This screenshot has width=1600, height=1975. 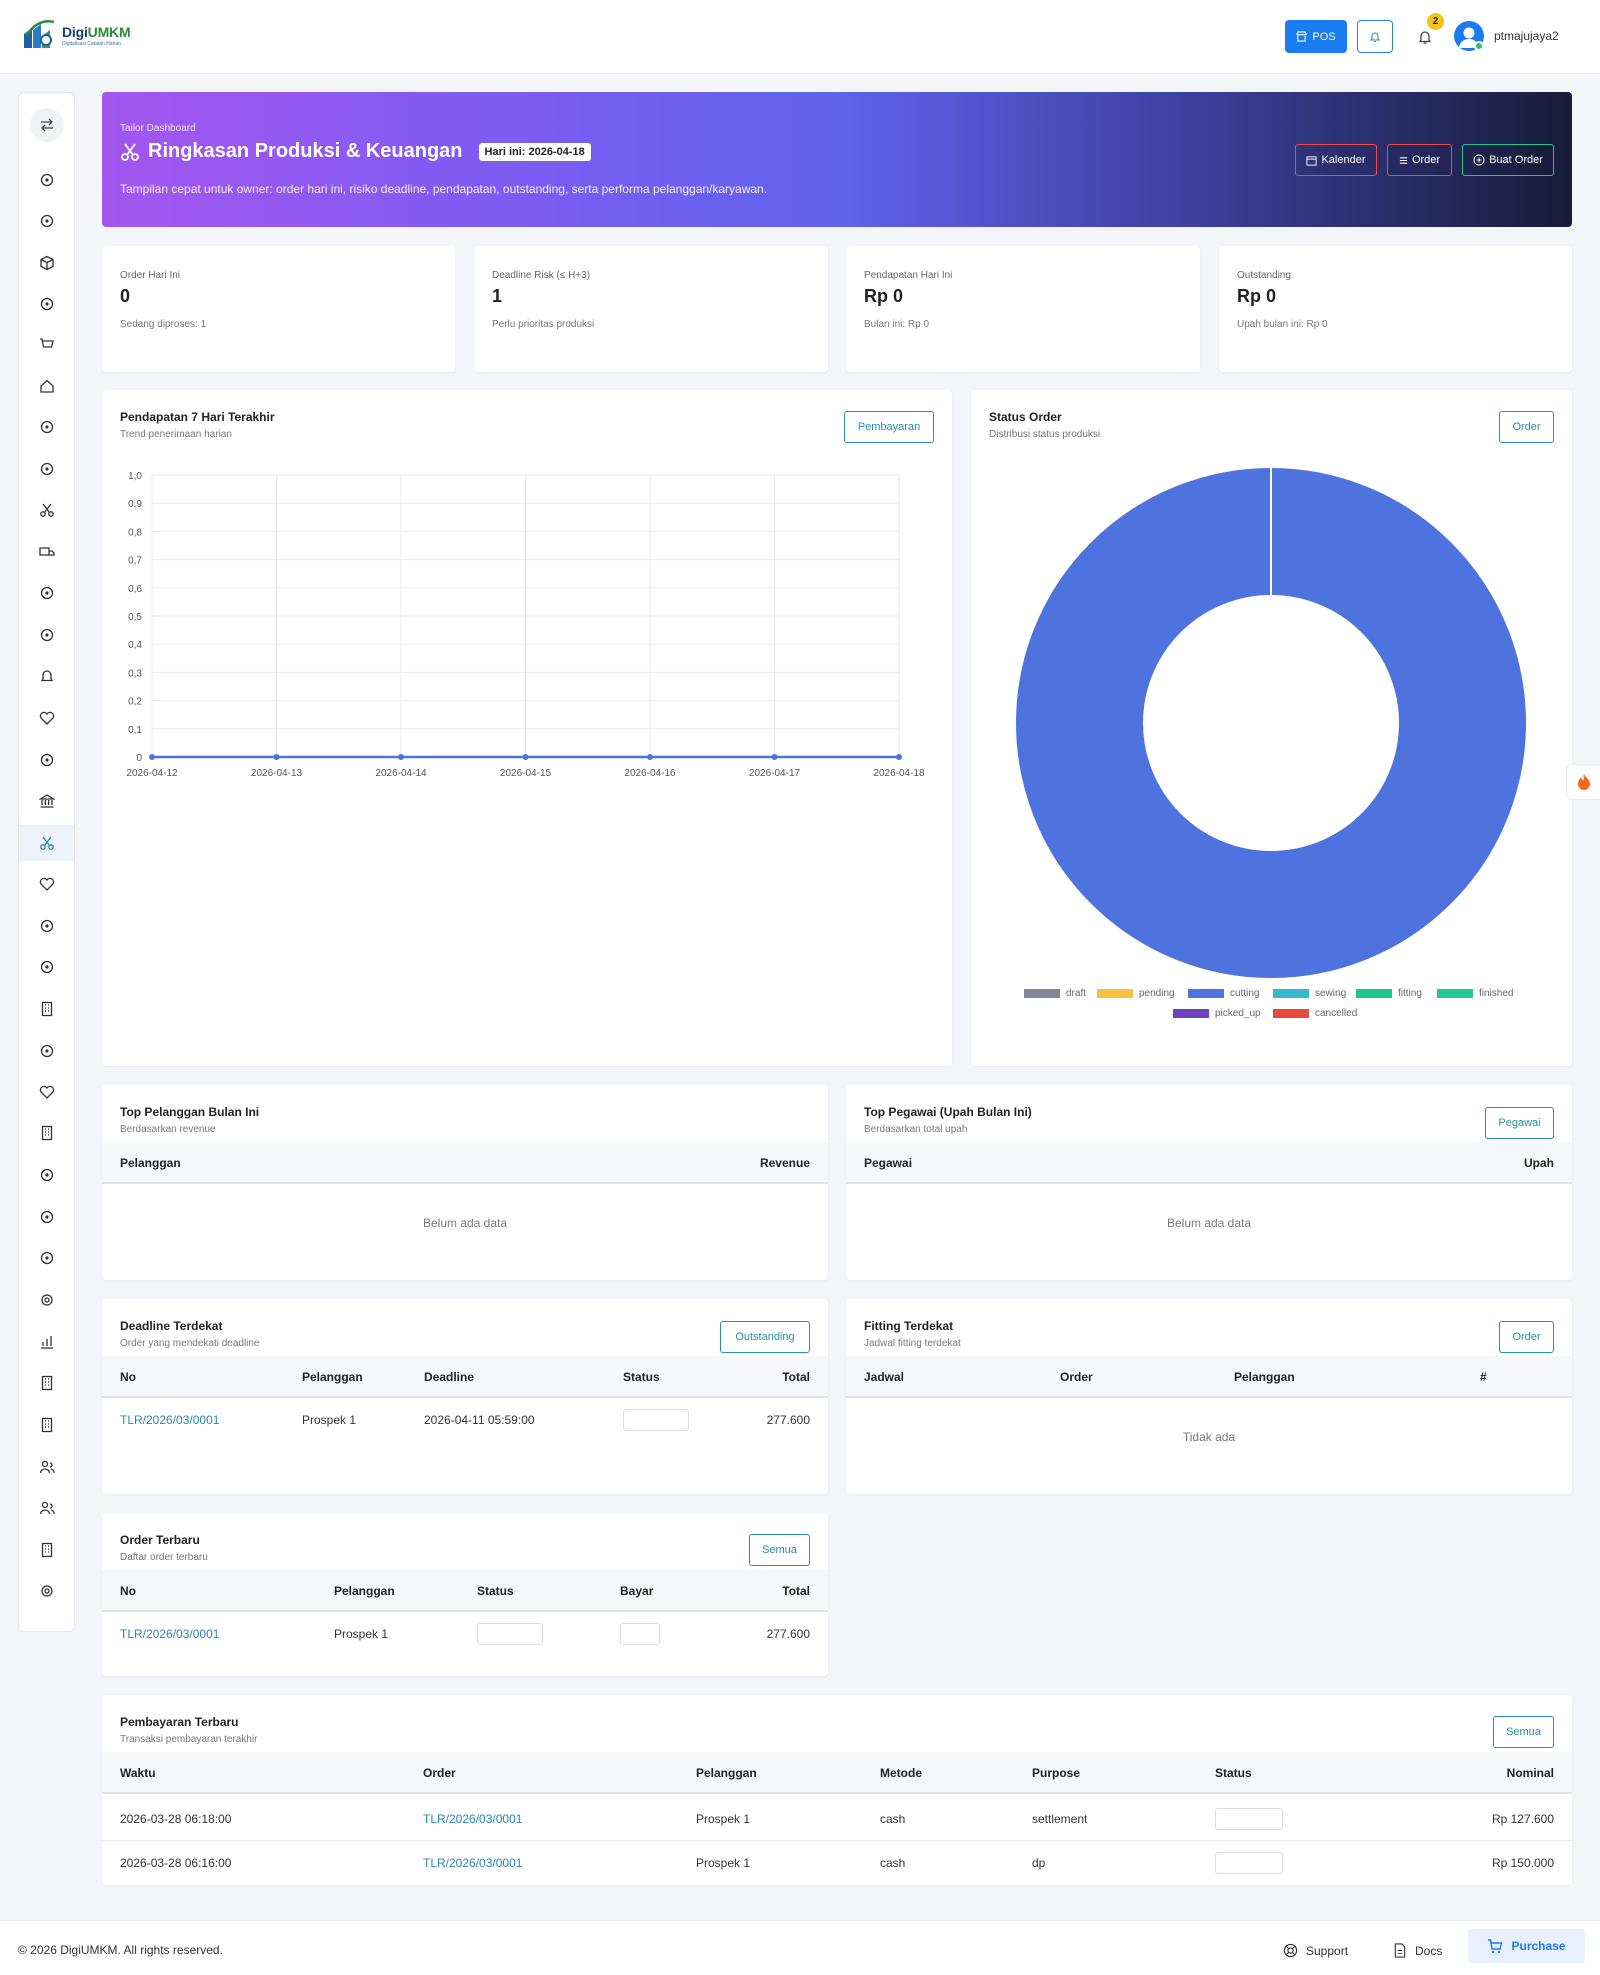 What do you see at coordinates (1315, 1013) in the screenshot?
I see `legend-item: cancelled` at bounding box center [1315, 1013].